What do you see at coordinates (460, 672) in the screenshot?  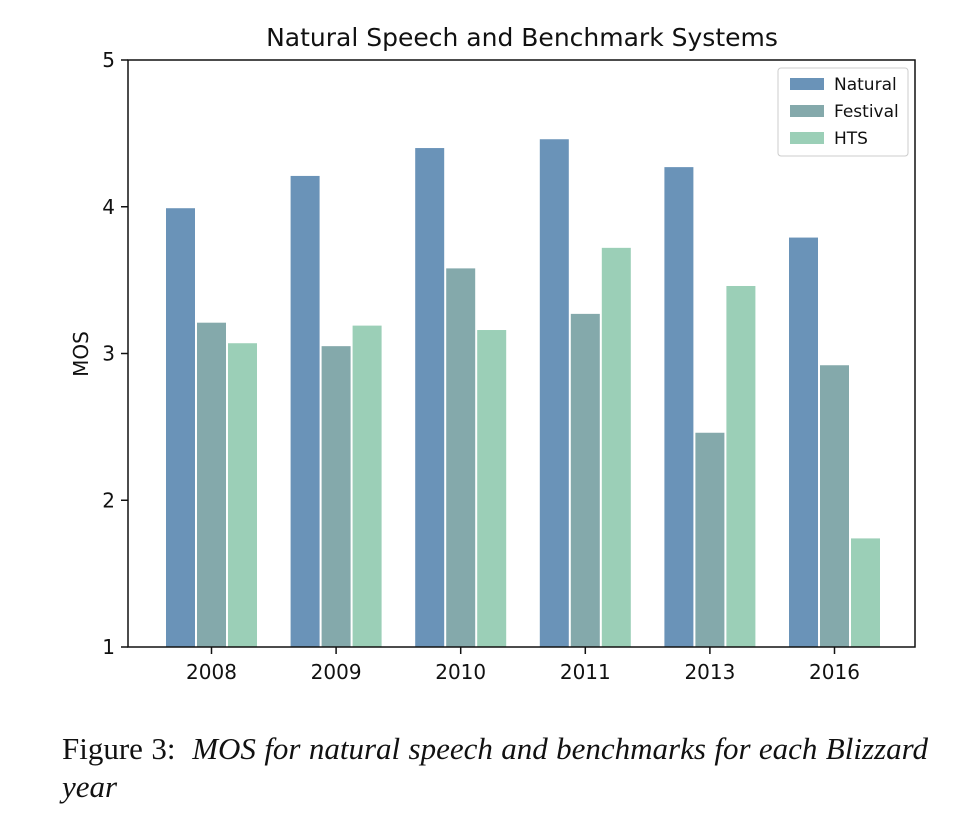 I see `x-tick-label: 2010` at bounding box center [460, 672].